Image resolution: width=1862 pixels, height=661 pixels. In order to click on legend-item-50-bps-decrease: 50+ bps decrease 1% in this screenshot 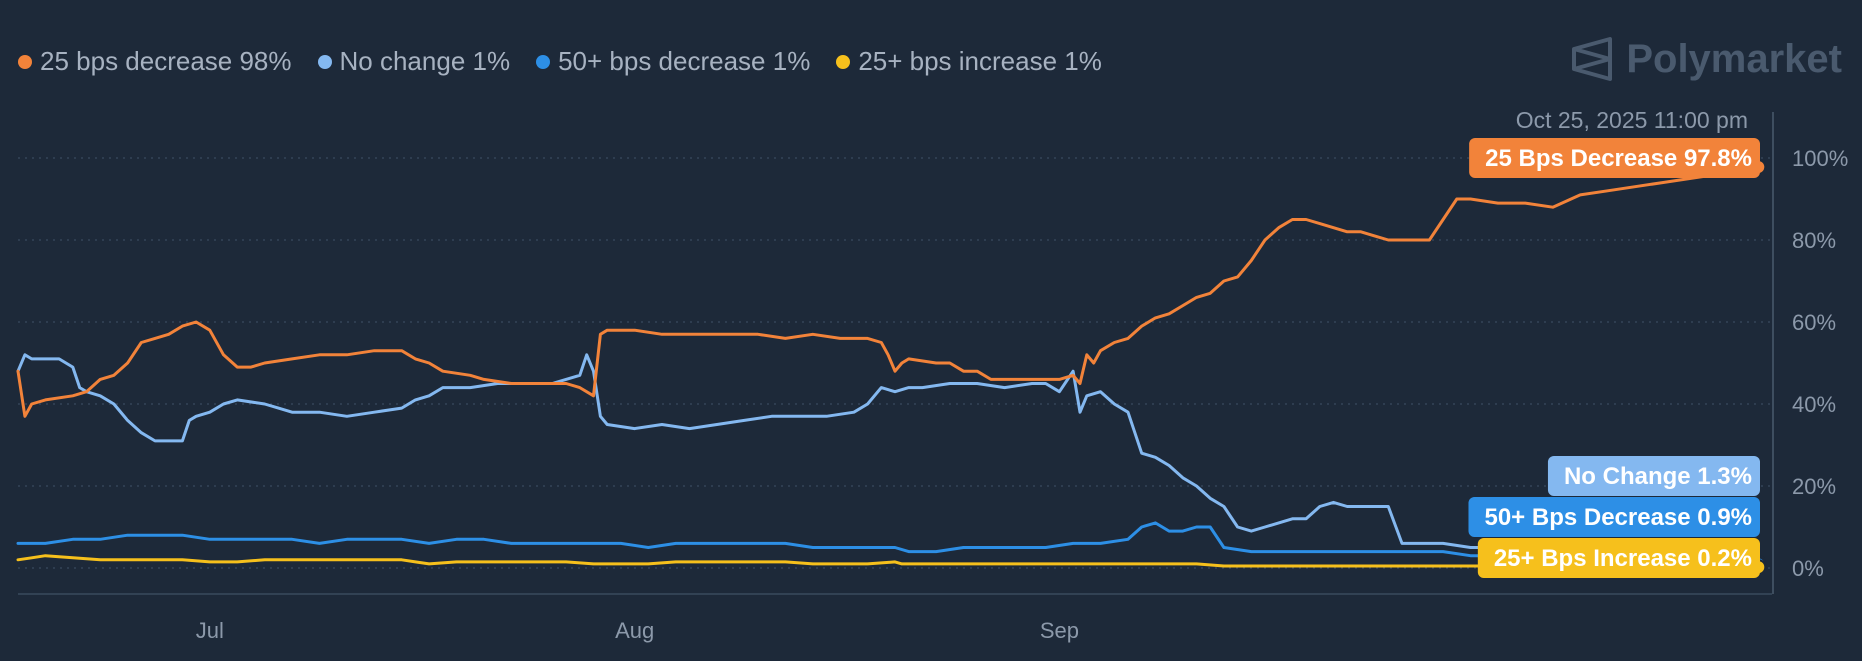, I will do `click(673, 61)`.